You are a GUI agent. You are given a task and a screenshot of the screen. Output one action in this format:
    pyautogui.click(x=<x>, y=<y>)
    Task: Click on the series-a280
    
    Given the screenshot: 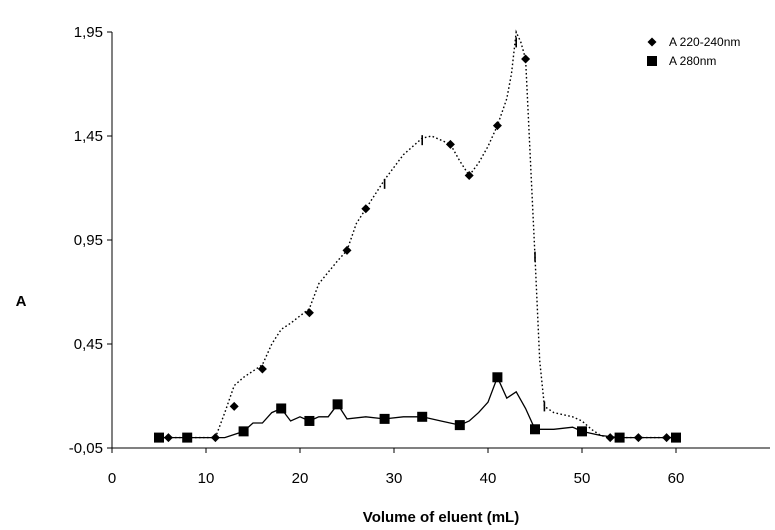 What is the action you would take?
    pyautogui.click(x=417, y=407)
    